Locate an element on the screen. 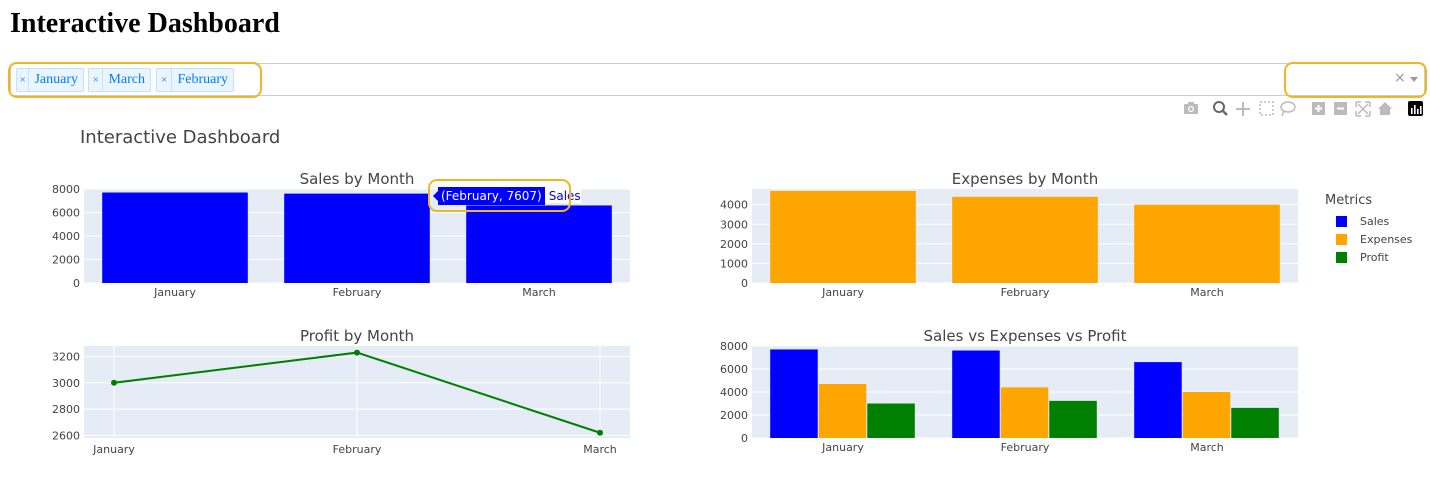 The image size is (1430, 493). y-tick-label: 3200 is located at coordinates (66, 357).